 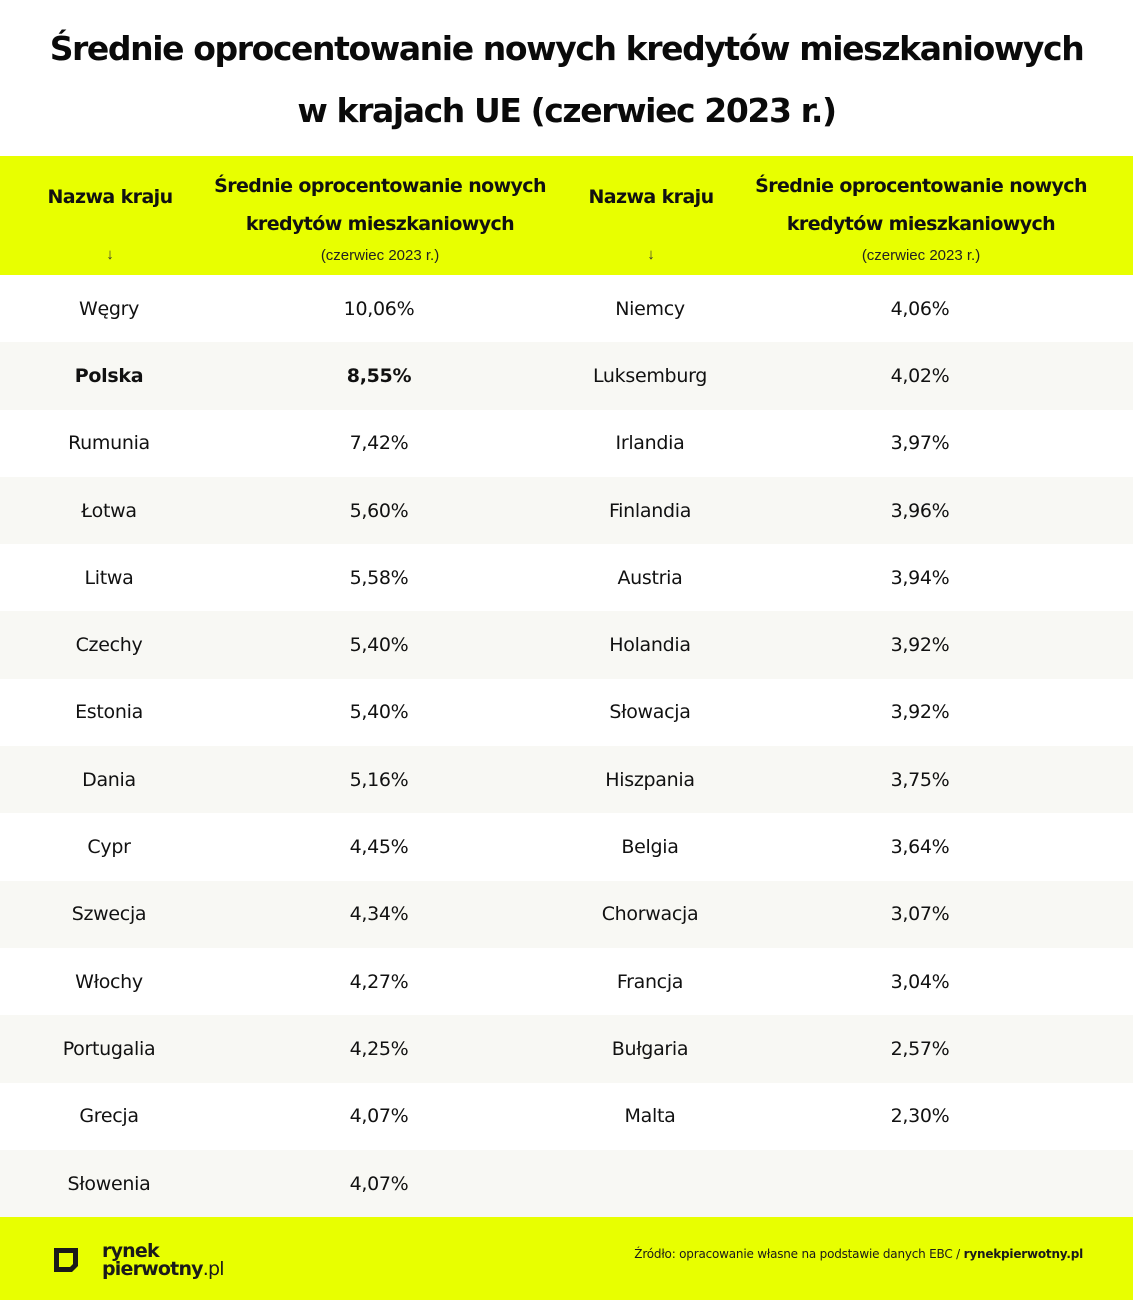 What do you see at coordinates (650, 443) in the screenshot?
I see `country-name-right: Irlandia` at bounding box center [650, 443].